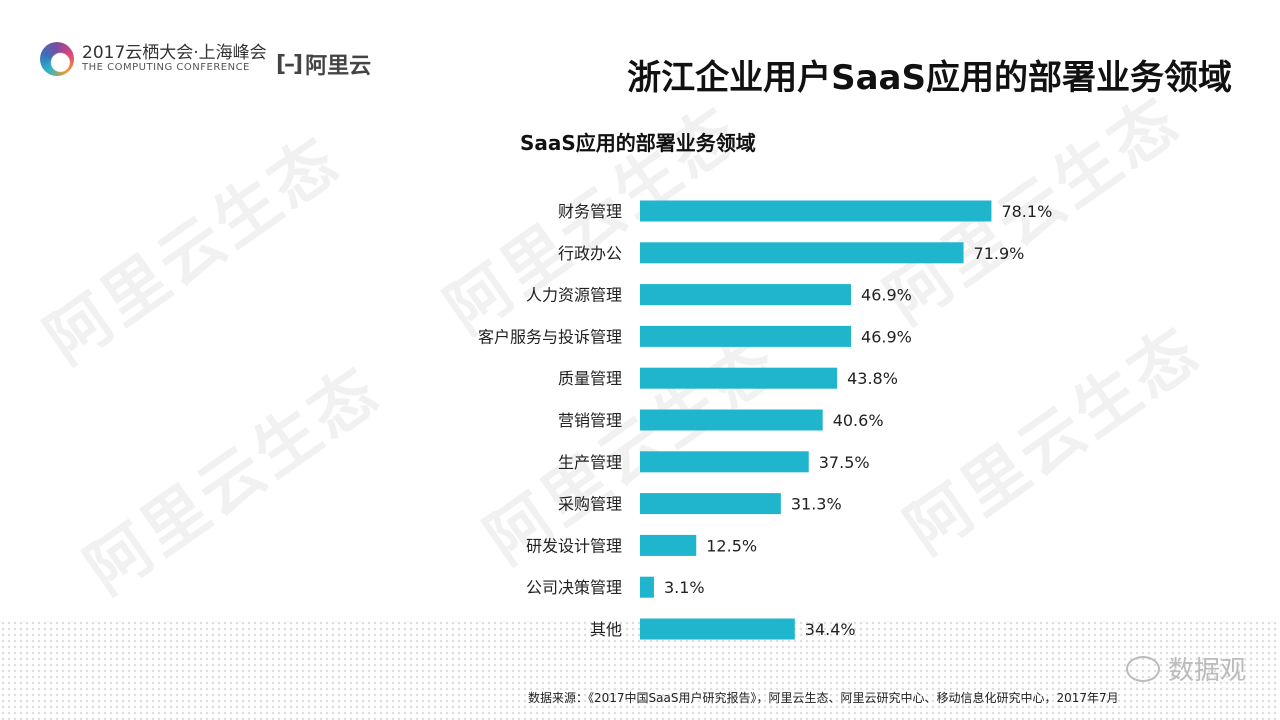  What do you see at coordinates (590, 211) in the screenshot?
I see `category-label: 财务管理` at bounding box center [590, 211].